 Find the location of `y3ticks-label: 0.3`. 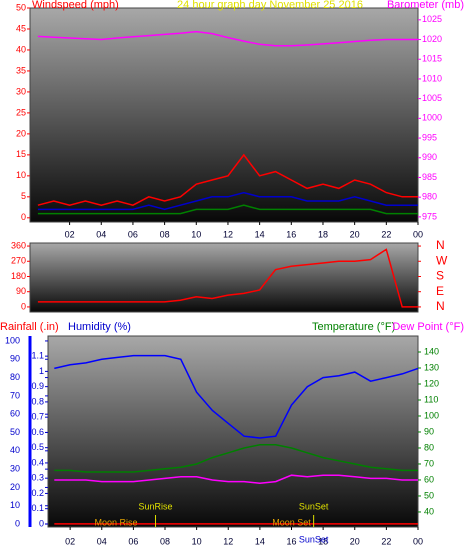

y3ticks-label: 0.3 is located at coordinates (37, 478).